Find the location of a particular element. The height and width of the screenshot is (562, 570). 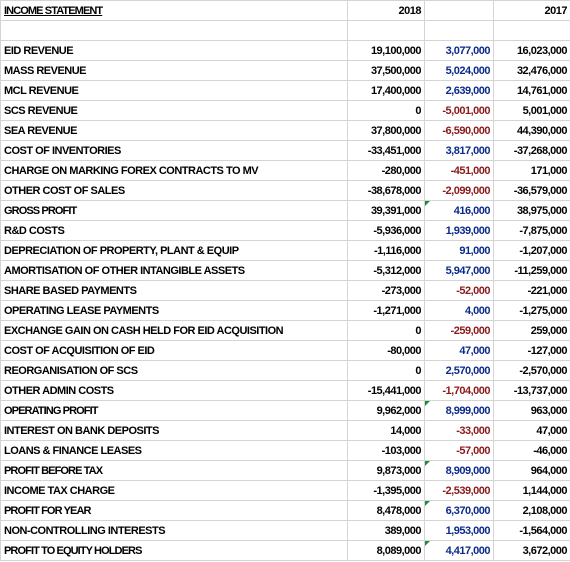

row-label: MCL REVENUE is located at coordinates (174, 90).